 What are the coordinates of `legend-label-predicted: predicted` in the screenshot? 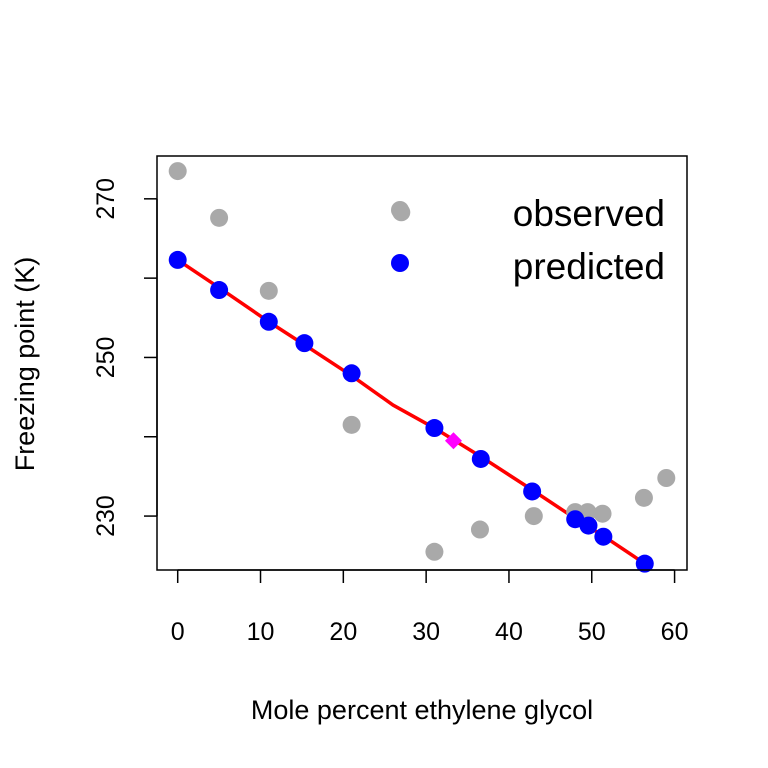 It's located at (589, 266).